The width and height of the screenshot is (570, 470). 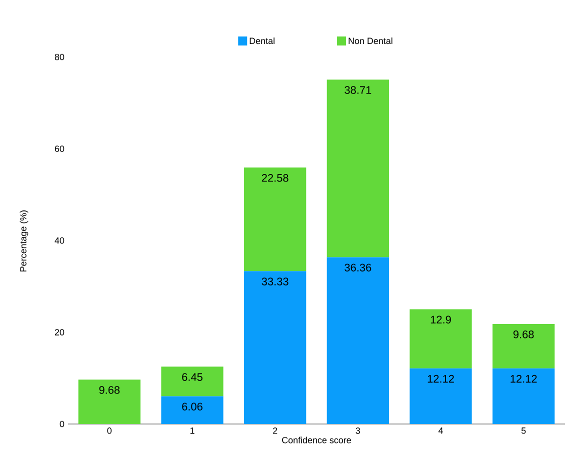 I want to click on data-label: 6.45, so click(x=192, y=377).